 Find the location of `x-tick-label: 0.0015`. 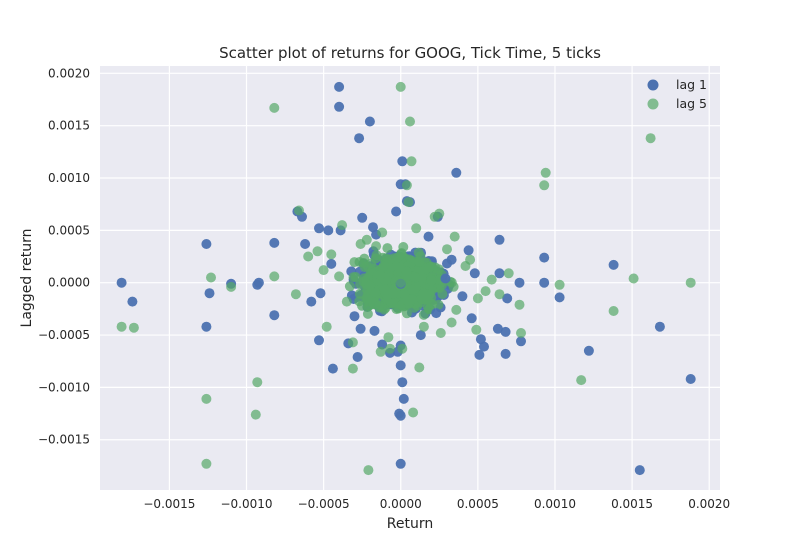

x-tick-label: 0.0015 is located at coordinates (632, 504).